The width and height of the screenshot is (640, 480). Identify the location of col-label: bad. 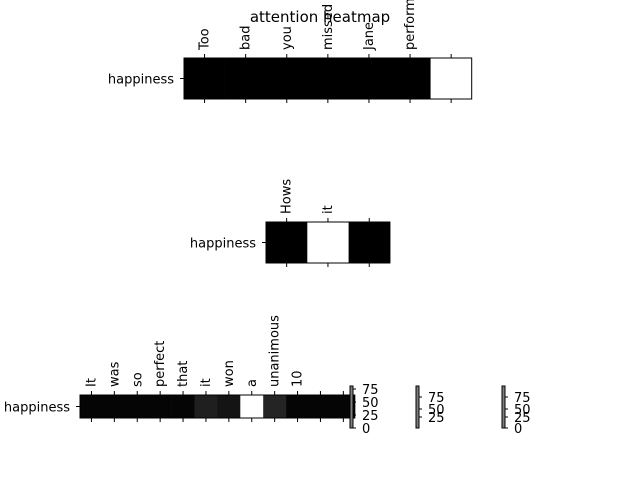
(246, 38).